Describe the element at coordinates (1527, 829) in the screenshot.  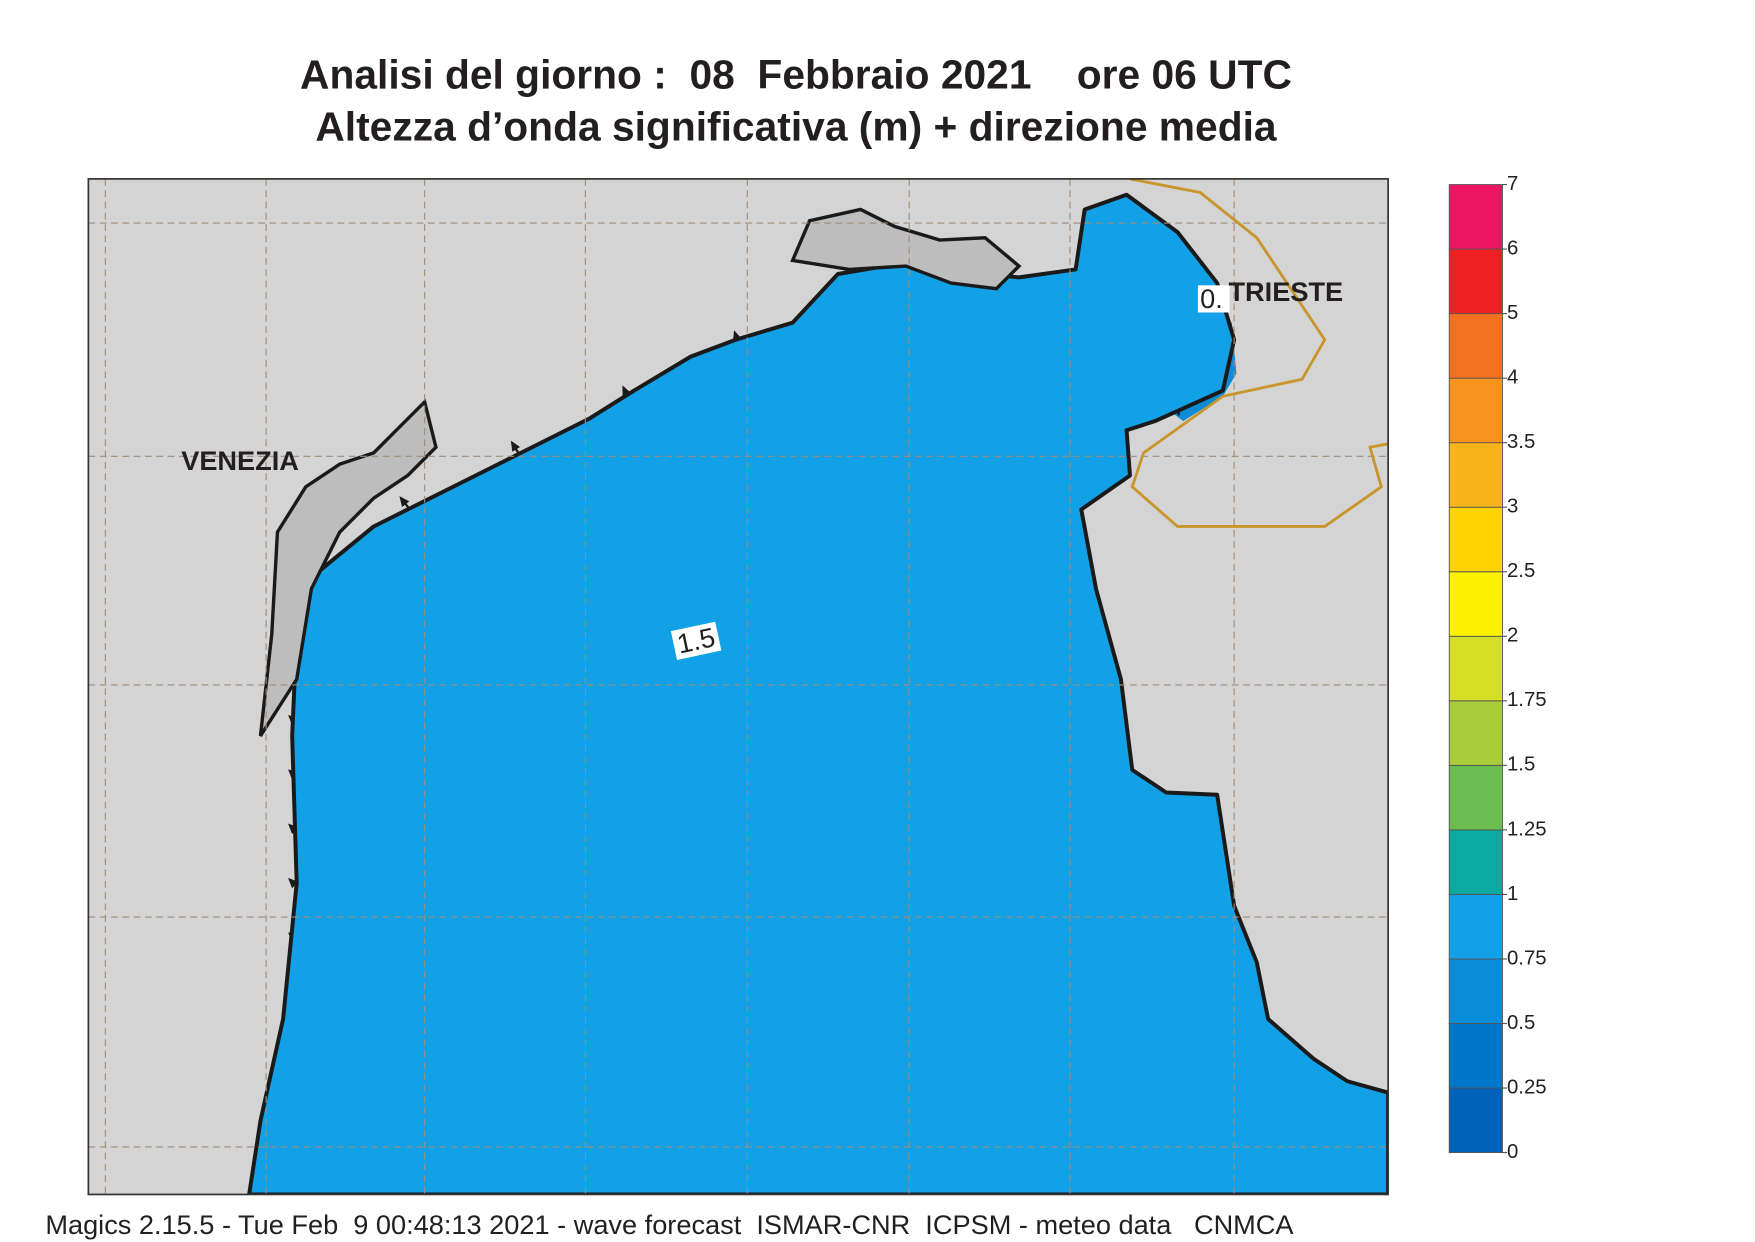
I see `colorbar-label: 1.25` at that location.